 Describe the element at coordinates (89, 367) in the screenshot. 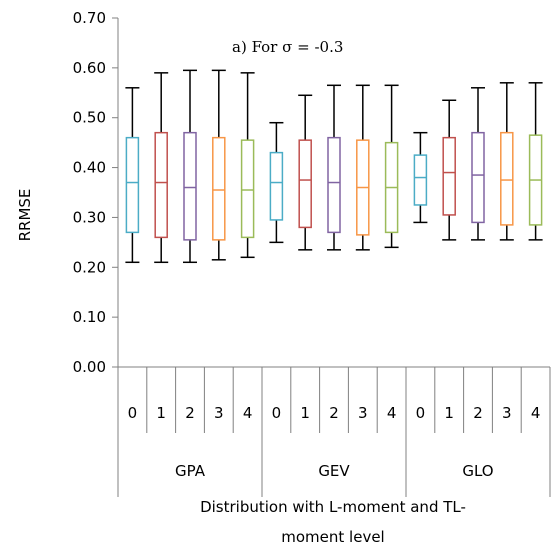

I see `y-tick-label: 0.00` at that location.